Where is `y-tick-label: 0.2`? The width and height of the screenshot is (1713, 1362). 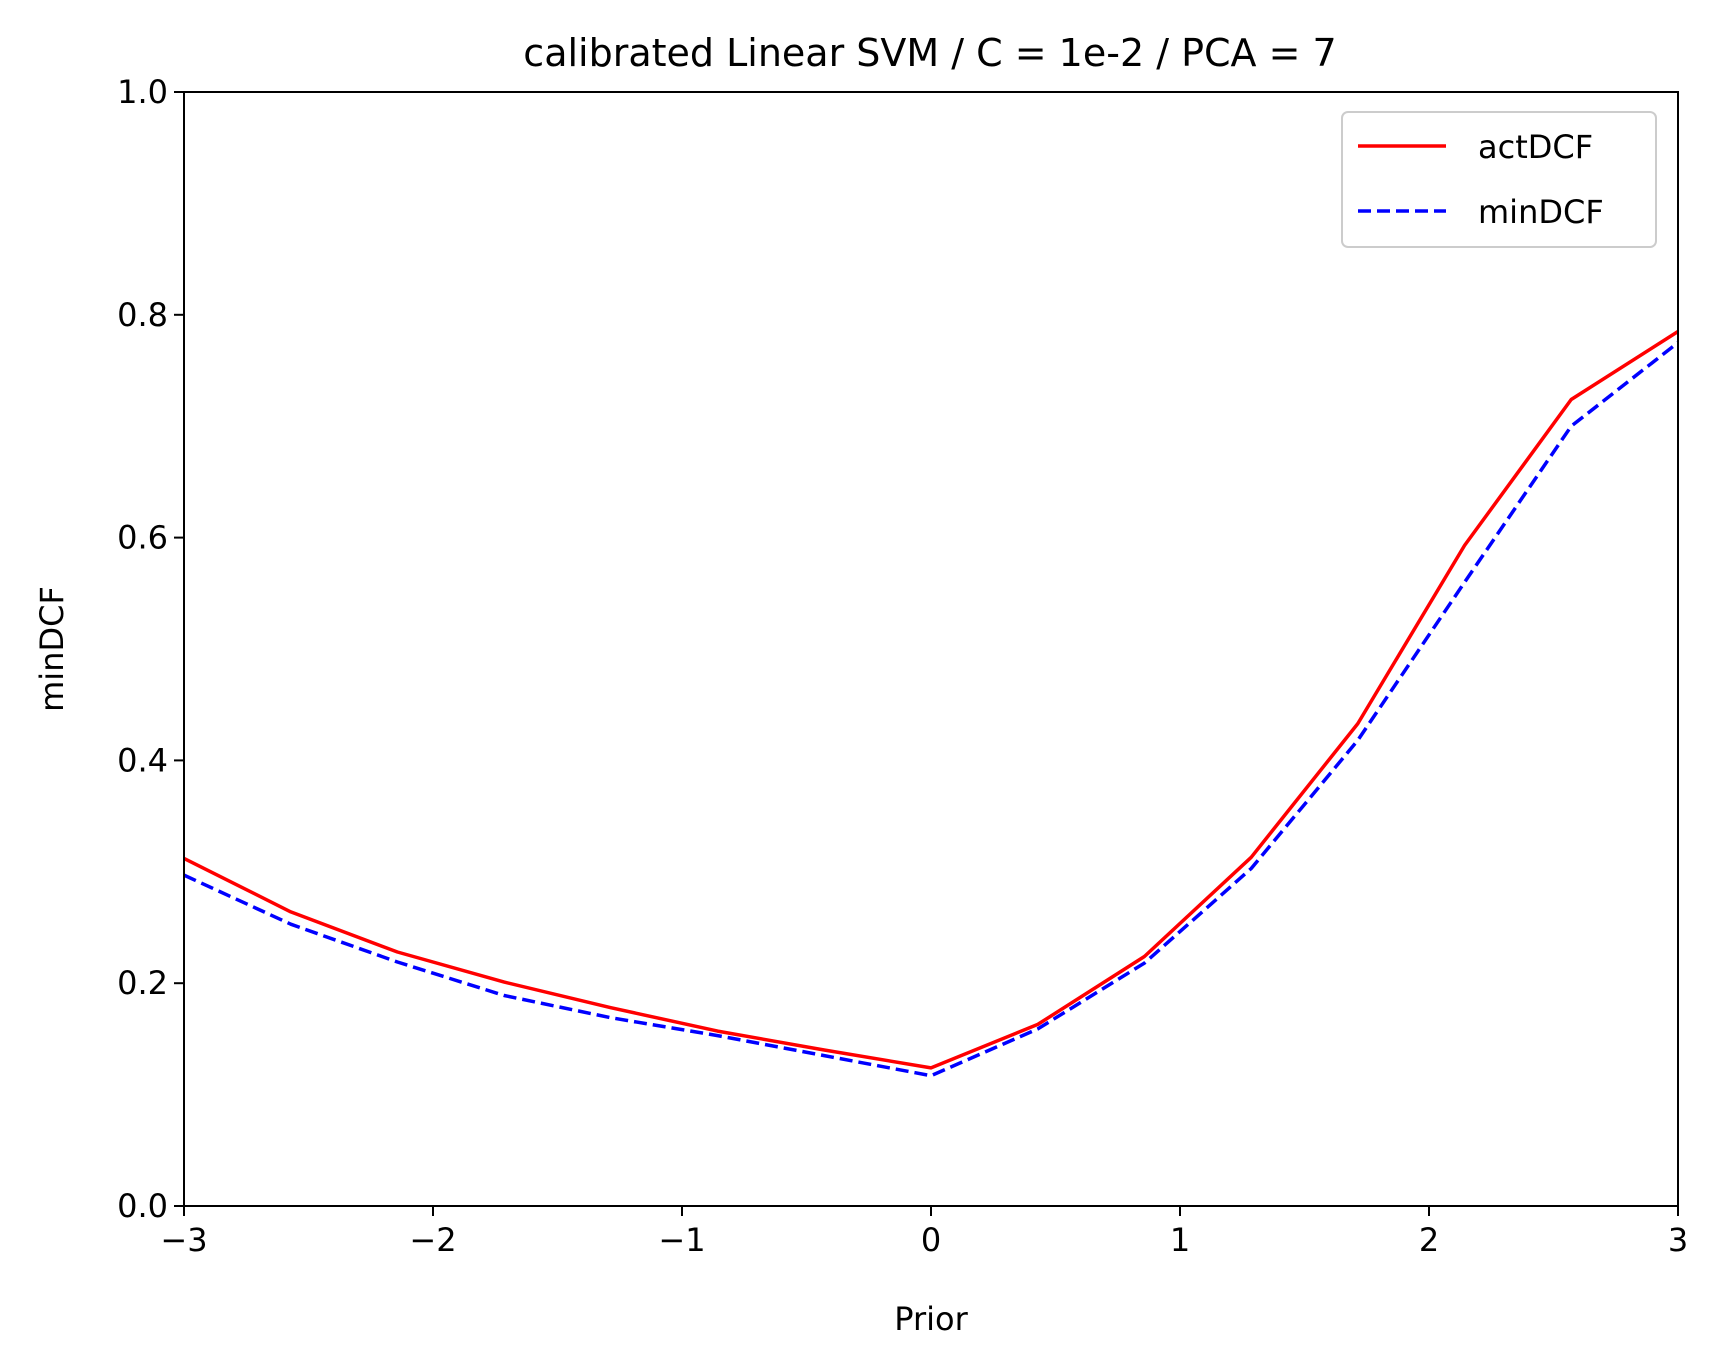
y-tick-label: 0.2 is located at coordinates (142, 983).